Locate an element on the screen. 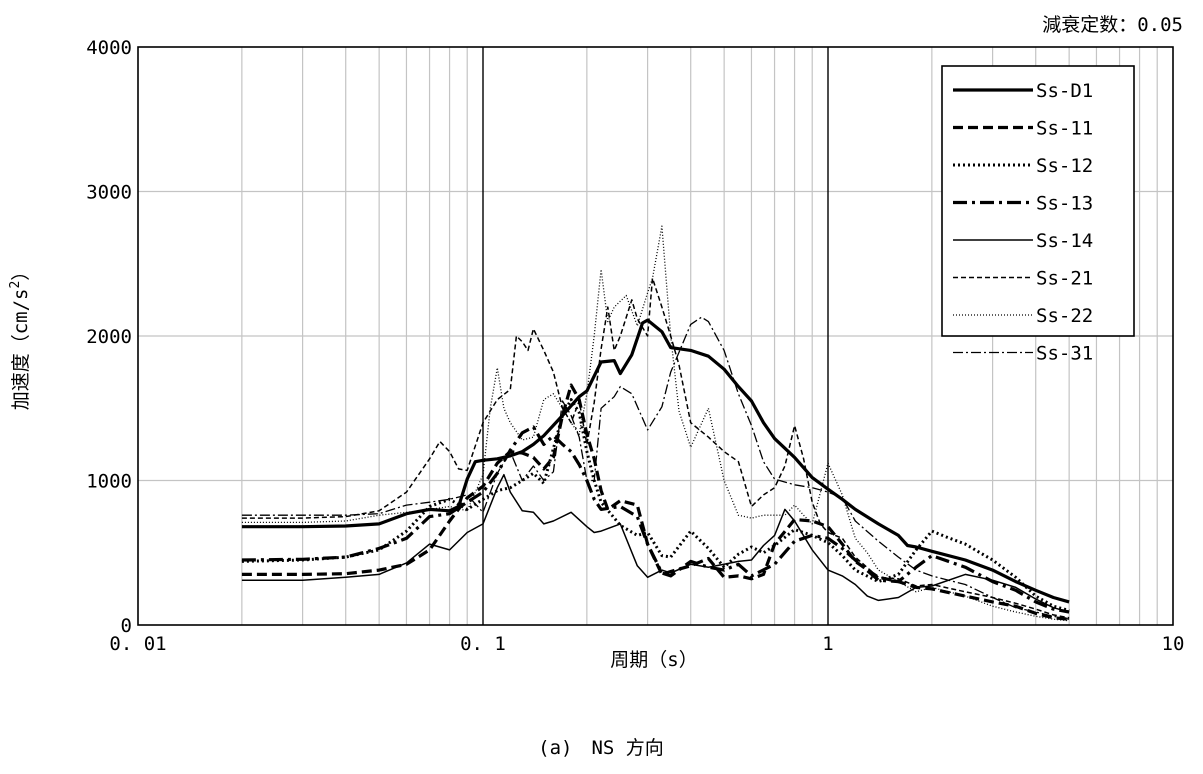  x-tick-label: 1 is located at coordinates (827, 644).